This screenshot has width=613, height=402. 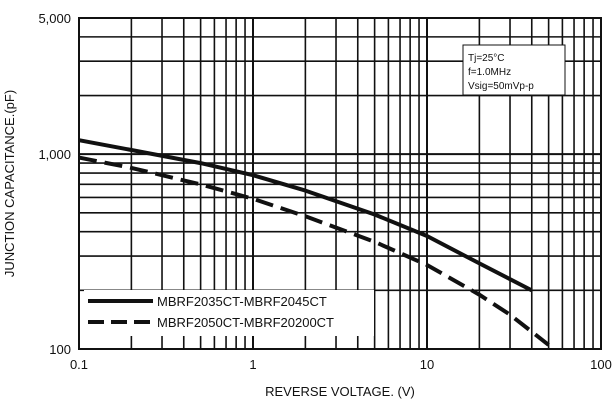 What do you see at coordinates (252, 364) in the screenshot?
I see `x-tick-label: 1` at bounding box center [252, 364].